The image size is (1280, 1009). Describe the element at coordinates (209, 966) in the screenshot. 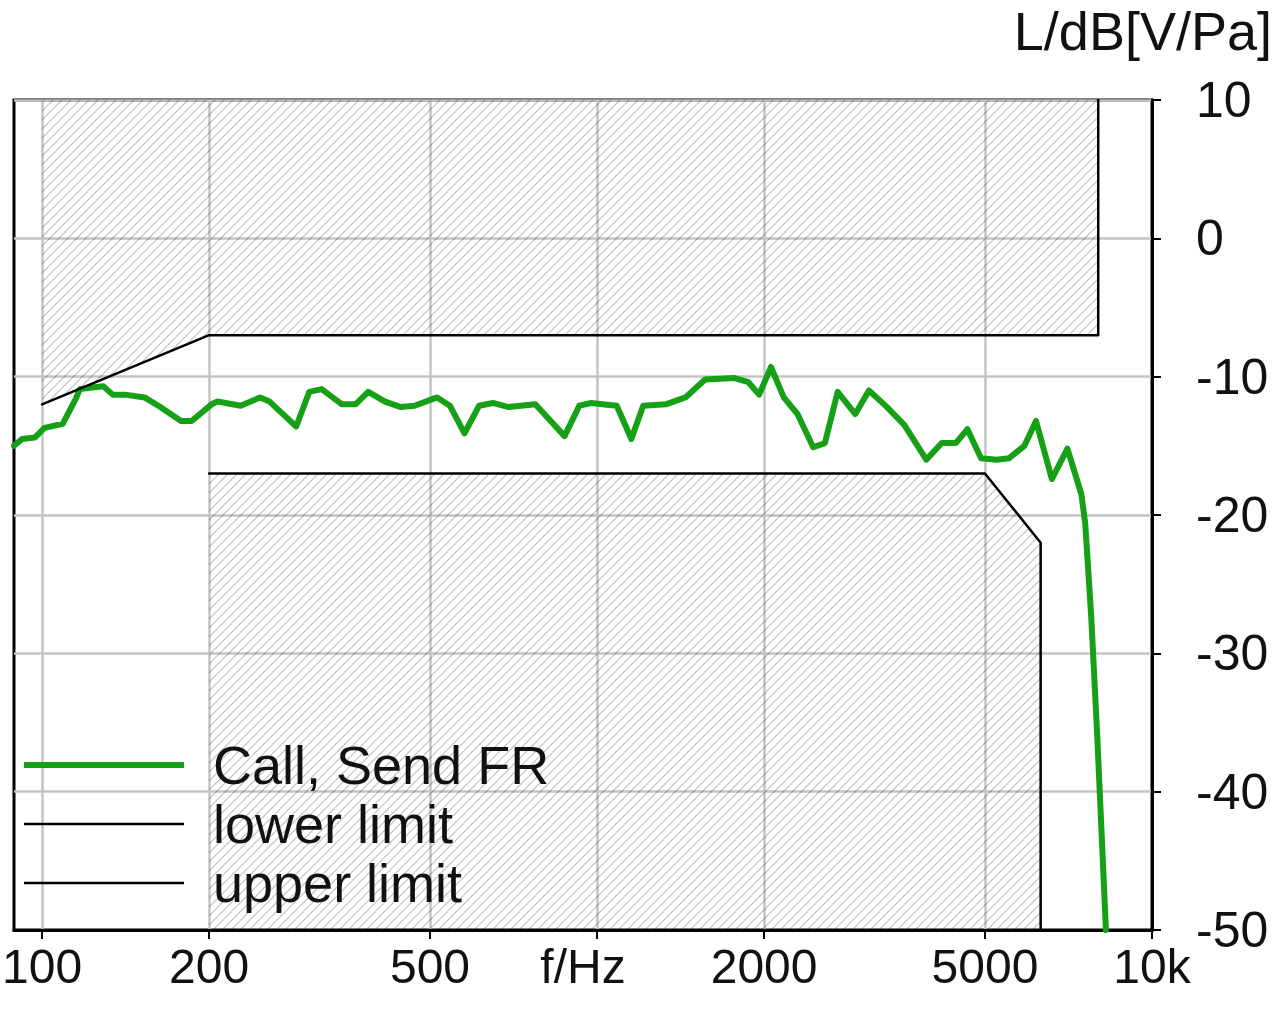

I see `x-tick-label: 200` at that location.